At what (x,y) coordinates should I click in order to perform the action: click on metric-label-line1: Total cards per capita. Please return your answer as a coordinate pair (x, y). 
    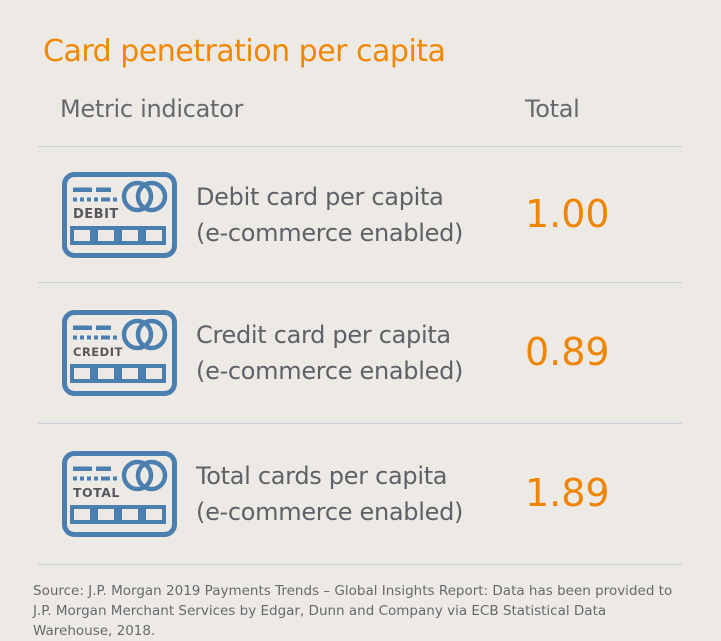
    Looking at the image, I should click on (322, 476).